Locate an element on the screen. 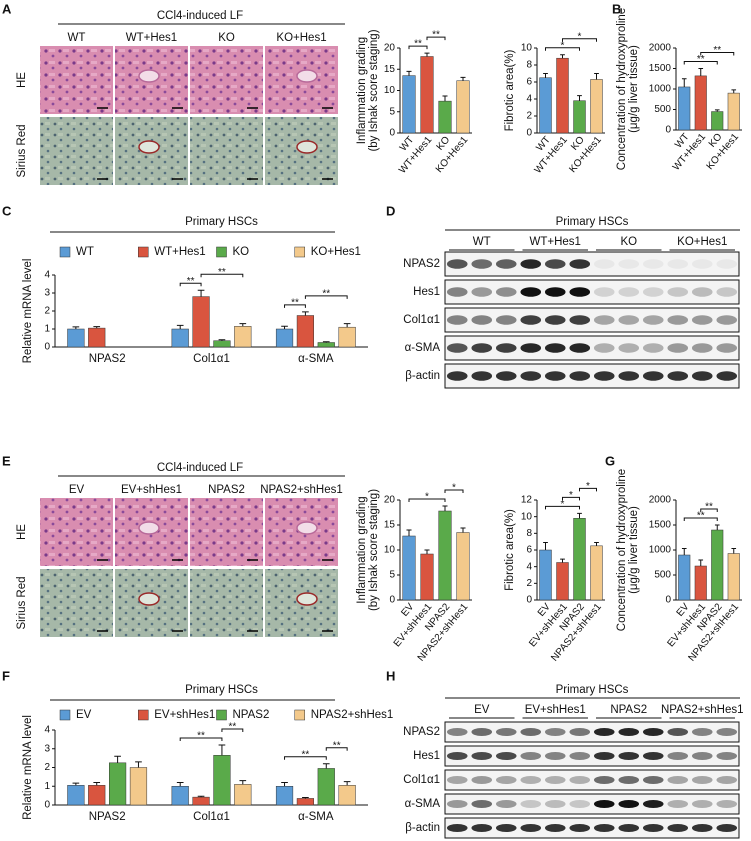 The image size is (751, 841). legend-label: NPAS2+shHes1 is located at coordinates (352, 715).